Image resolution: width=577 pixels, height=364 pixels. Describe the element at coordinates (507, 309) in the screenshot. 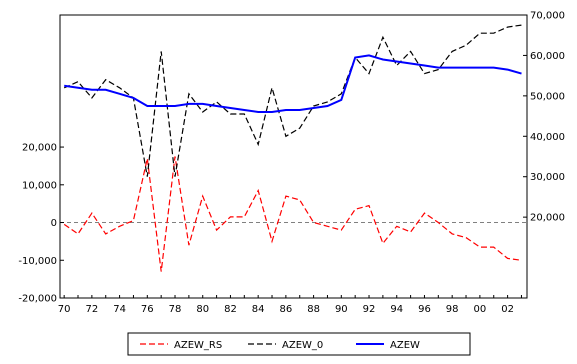

I see `x-tick-label: 02` at that location.